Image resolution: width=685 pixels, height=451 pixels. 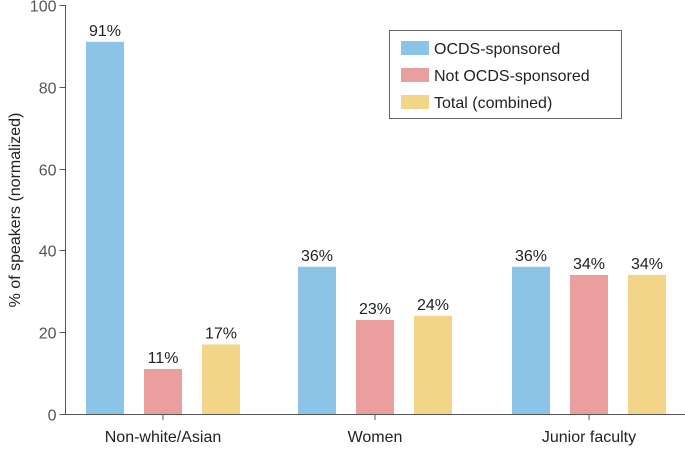 I want to click on y-tick-label: 60, so click(x=48, y=171).